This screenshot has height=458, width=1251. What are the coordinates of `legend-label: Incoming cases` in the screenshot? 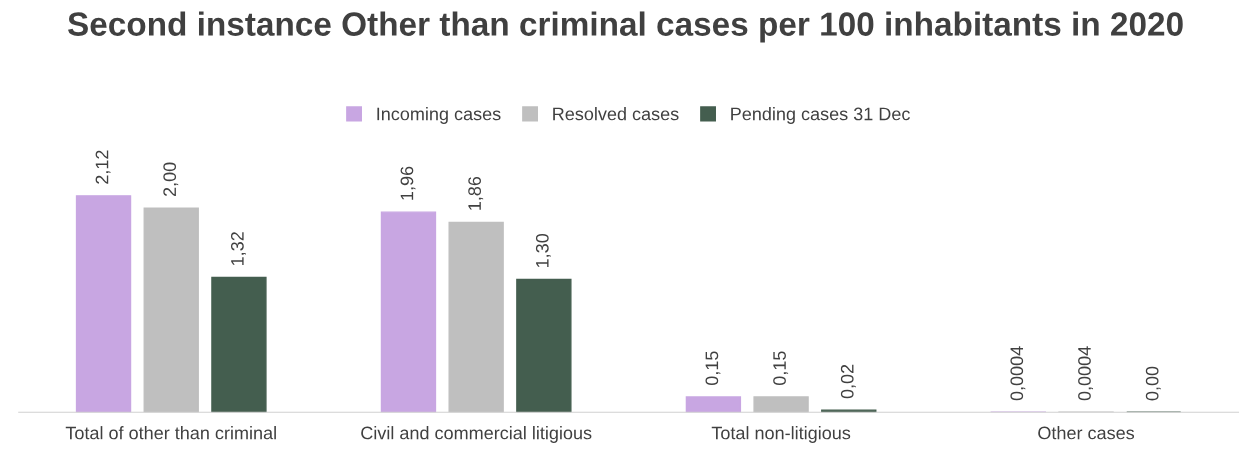 It's located at (439, 115).